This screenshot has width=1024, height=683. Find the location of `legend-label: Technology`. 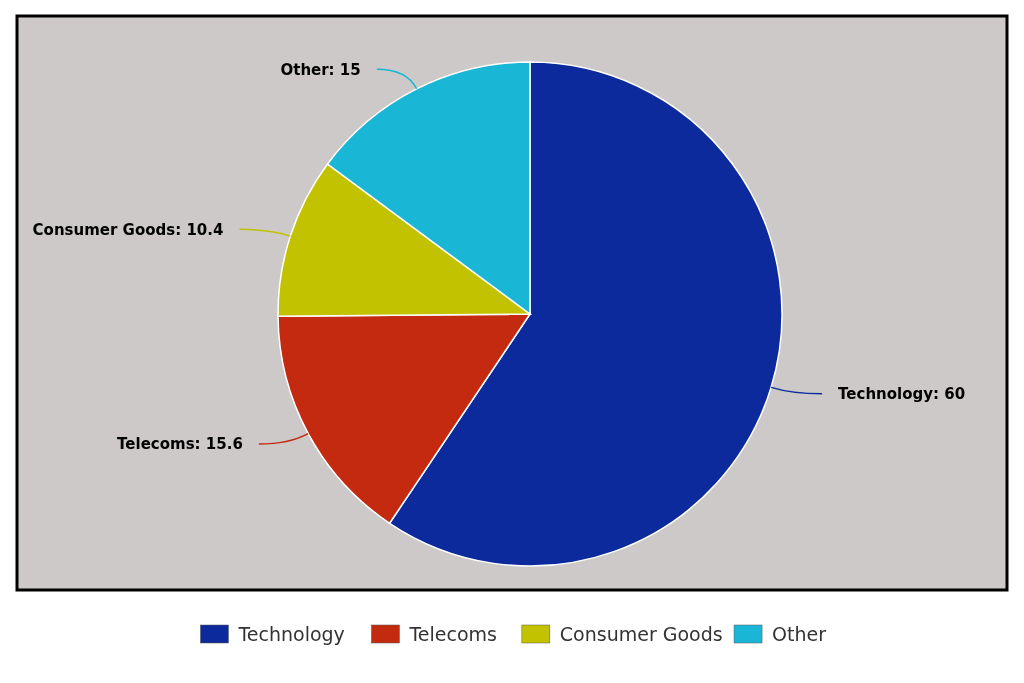

legend-label: Technology is located at coordinates (291, 633).